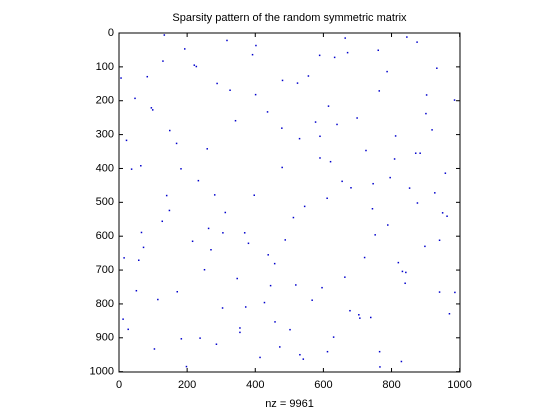 The width and height of the screenshot is (560, 420). Describe the element at coordinates (105, 101) in the screenshot. I see `y-tick-label: 200` at that location.